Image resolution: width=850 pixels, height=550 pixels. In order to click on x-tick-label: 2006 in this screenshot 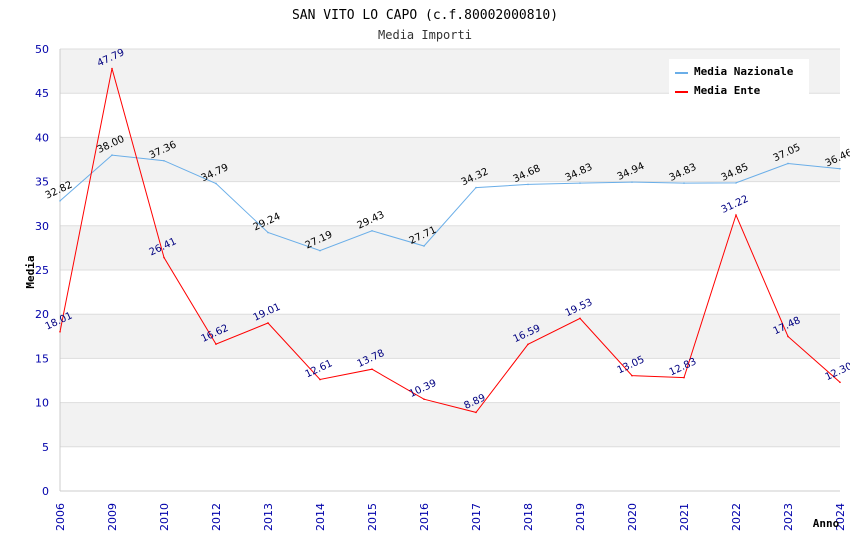, I will do `click(60, 517)`.